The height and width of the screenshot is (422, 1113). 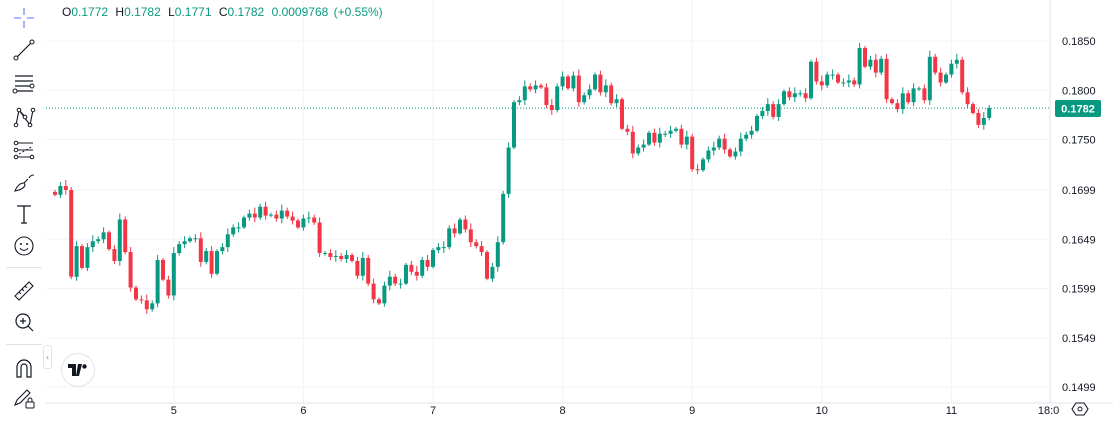 I want to click on trend-line-tool, so click(x=24, y=50).